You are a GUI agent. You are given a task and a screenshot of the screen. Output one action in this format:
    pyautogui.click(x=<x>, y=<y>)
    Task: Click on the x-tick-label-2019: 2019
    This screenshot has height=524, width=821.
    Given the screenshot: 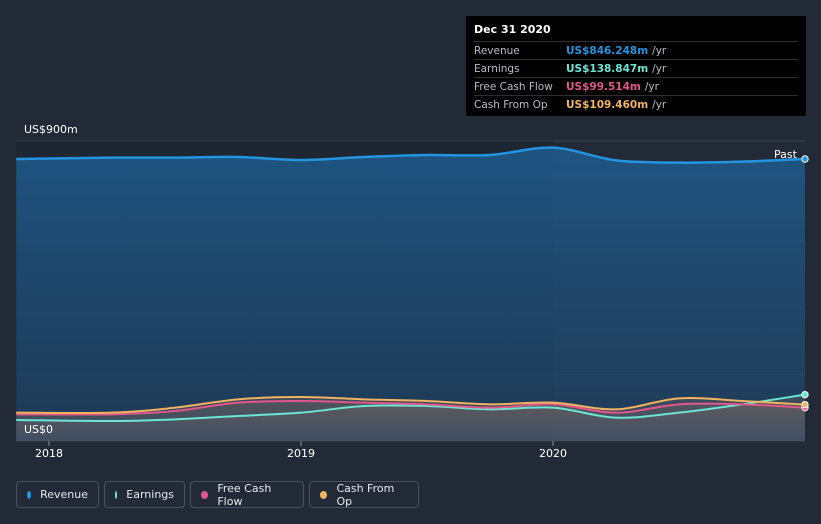 What is the action you would take?
    pyautogui.click(x=301, y=453)
    